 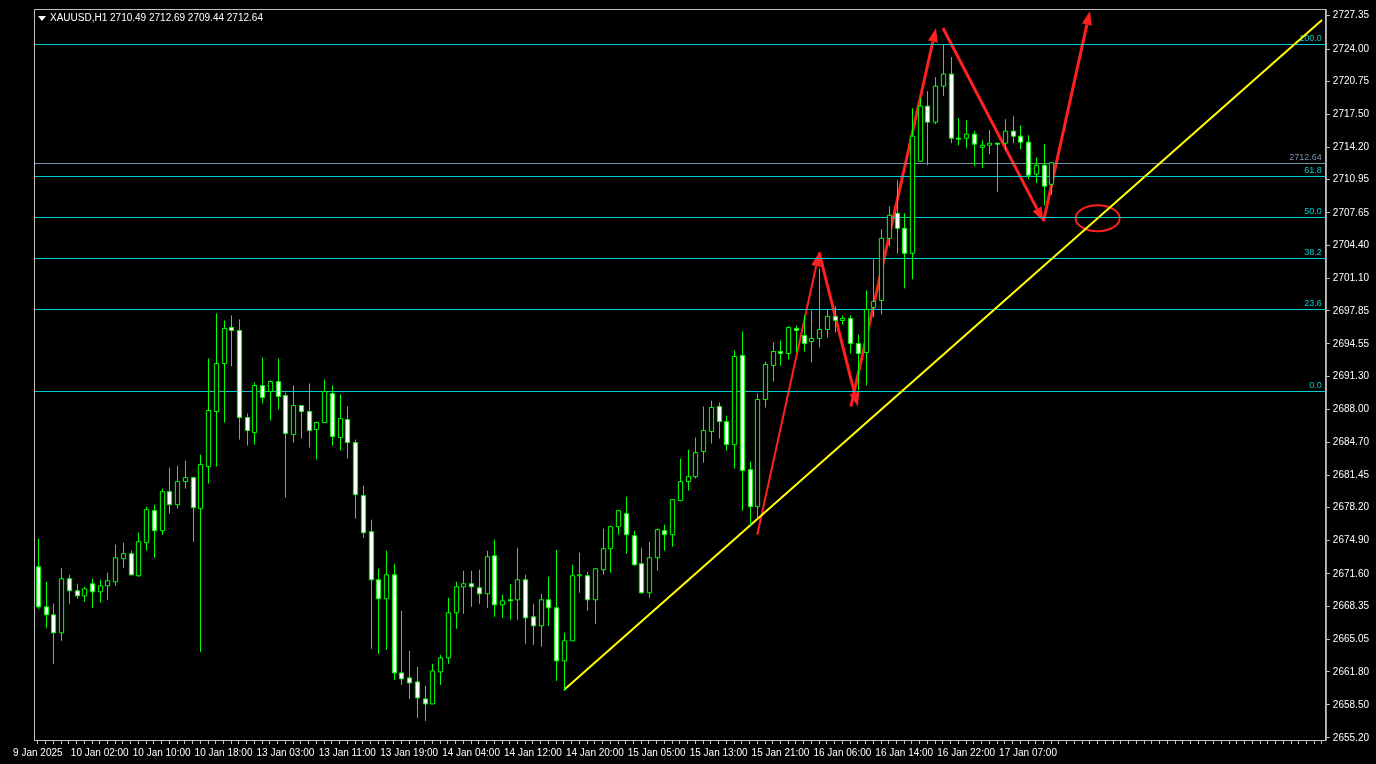 I want to click on y-tick-label: 2697.85, so click(x=1351, y=310).